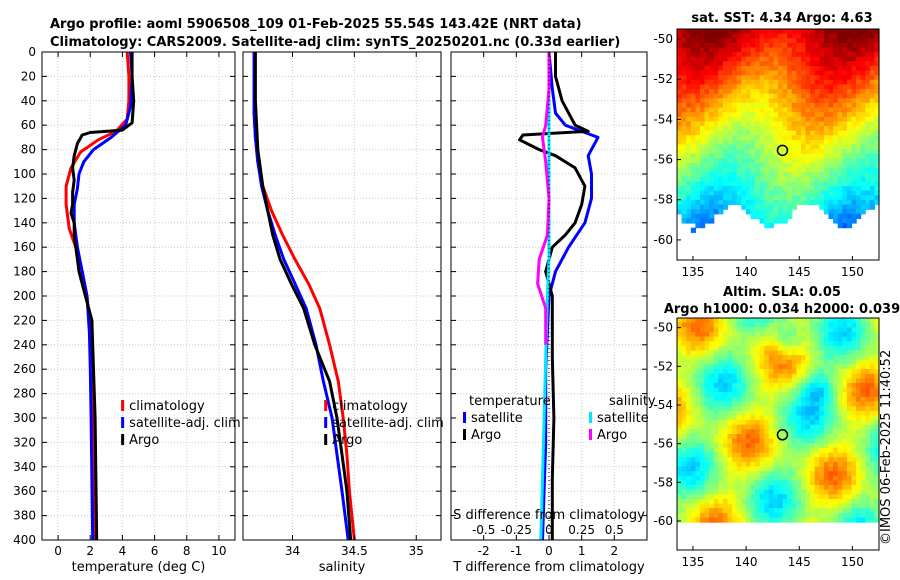 This screenshot has width=900, height=580. What do you see at coordinates (28, 101) in the screenshot?
I see `y-tick-label: 40` at bounding box center [28, 101].